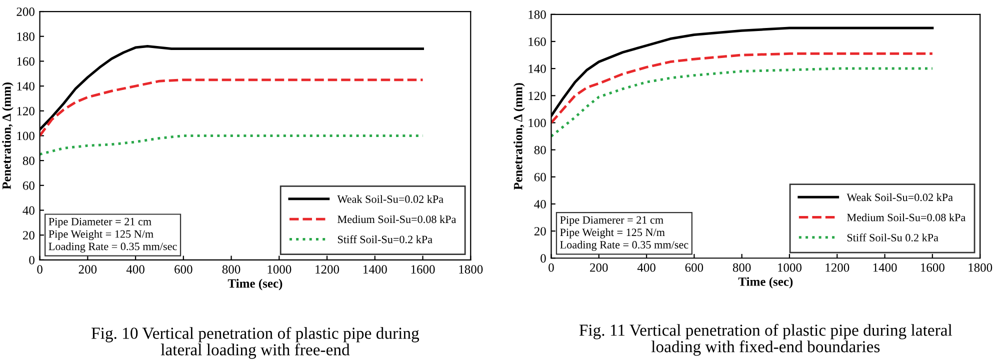 The height and width of the screenshot is (360, 995). What do you see at coordinates (25, 12) in the screenshot?
I see `y-tick-label: 200` at bounding box center [25, 12].